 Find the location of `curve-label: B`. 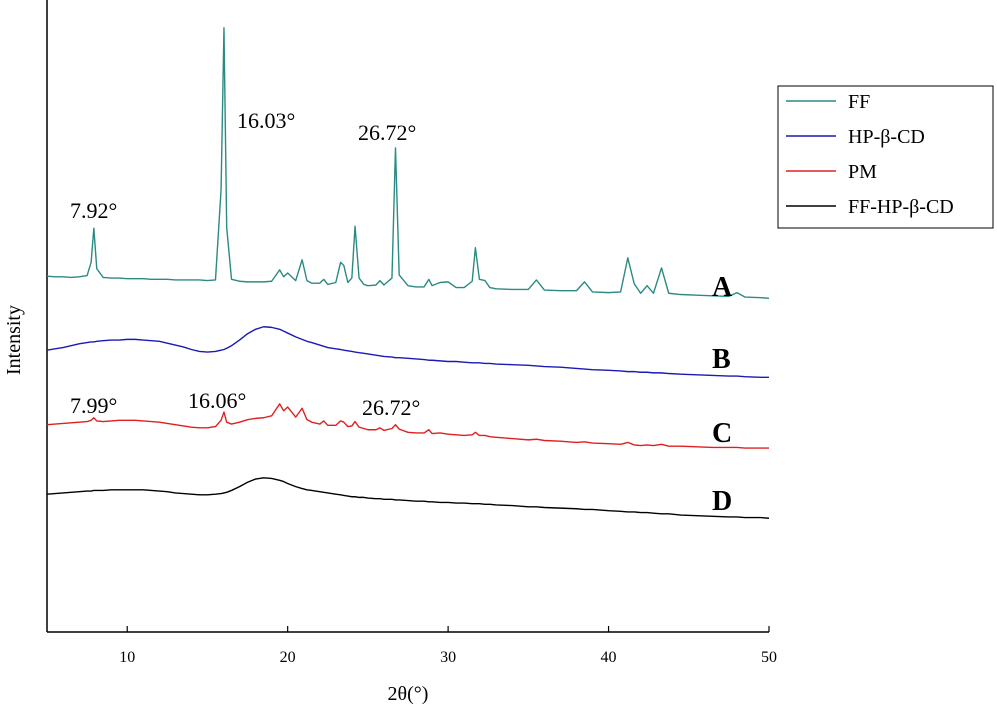

curve-label: B is located at coordinates (721, 359).